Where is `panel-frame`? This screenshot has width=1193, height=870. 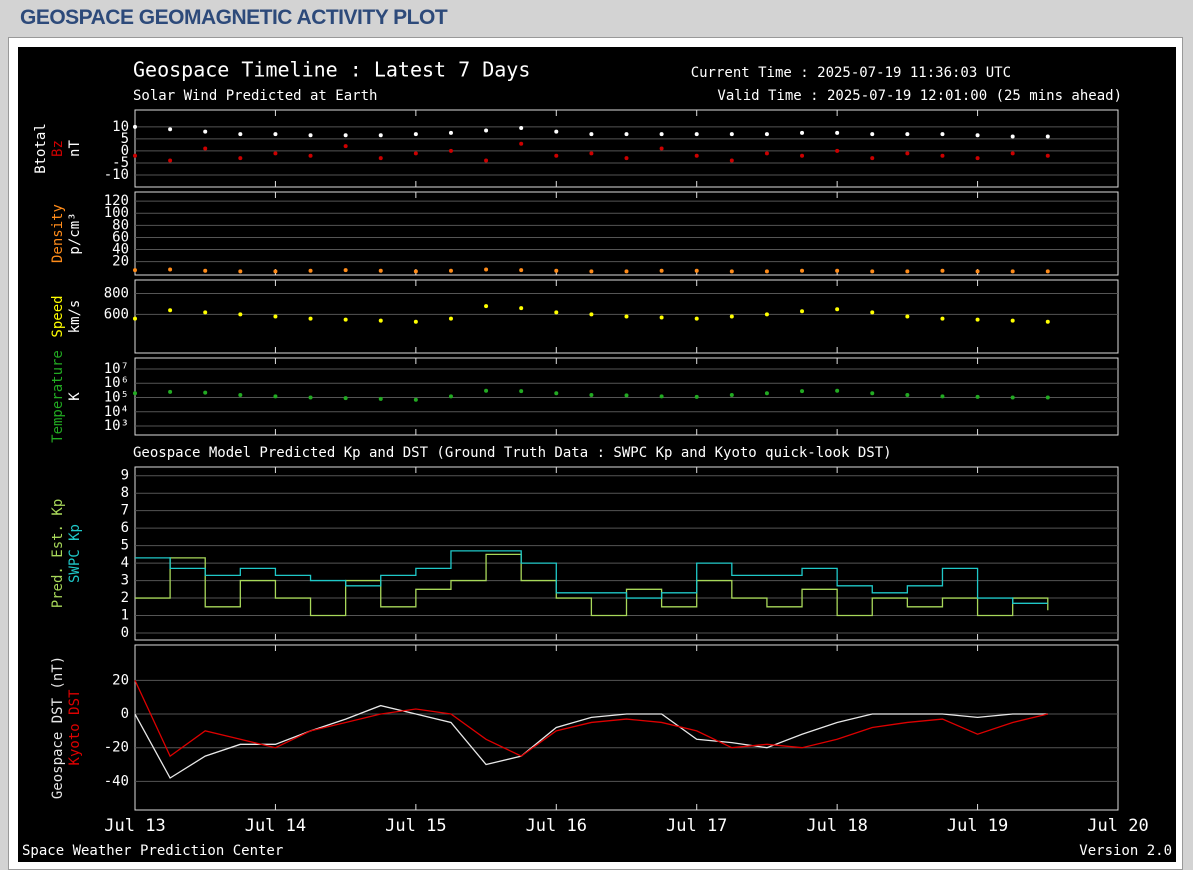 panel-frame is located at coordinates (626, 316).